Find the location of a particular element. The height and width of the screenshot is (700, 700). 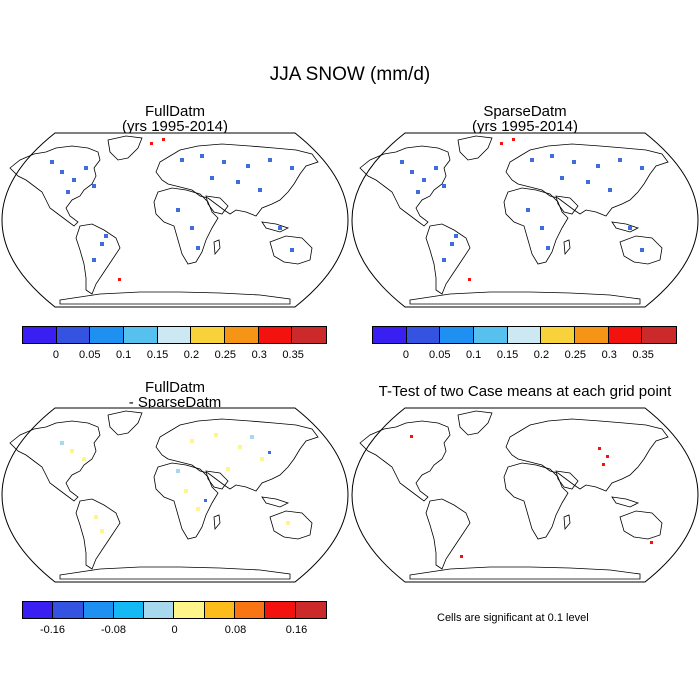

panel-title-full: FullDatm (yrs 1995-2014) is located at coordinates (175, 119).